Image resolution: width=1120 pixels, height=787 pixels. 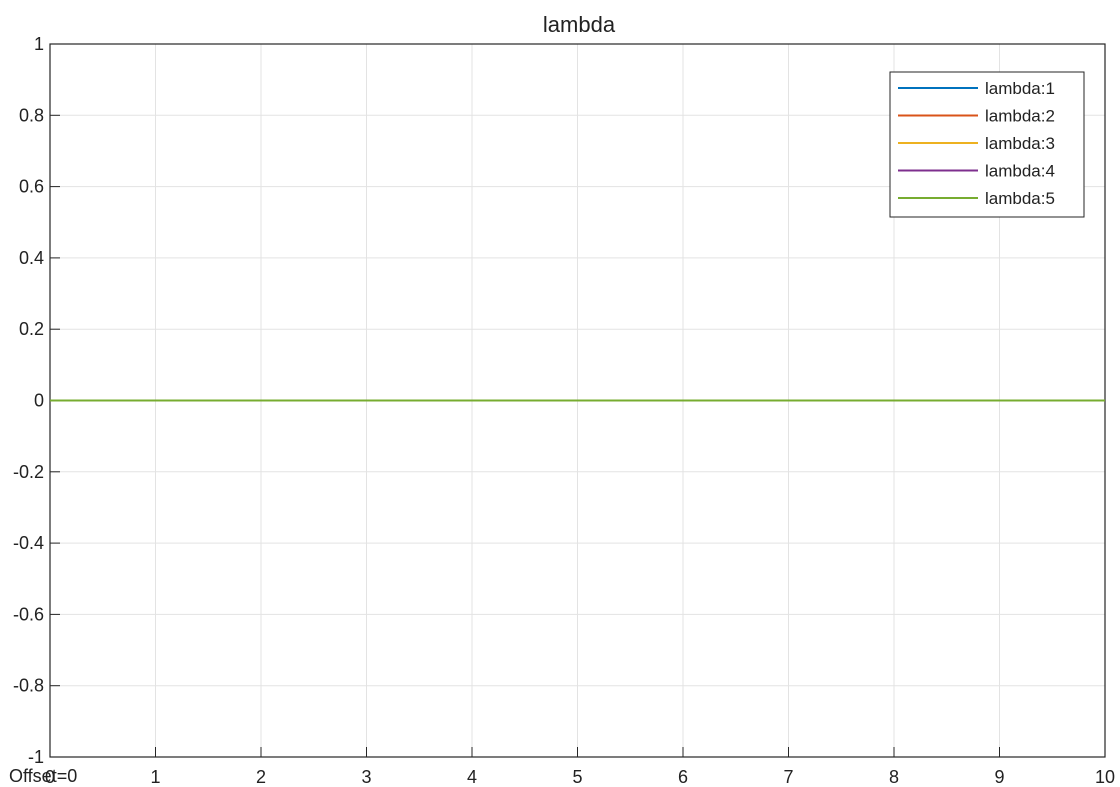 What do you see at coordinates (261, 777) in the screenshot?
I see `x-tick-label: 2` at bounding box center [261, 777].